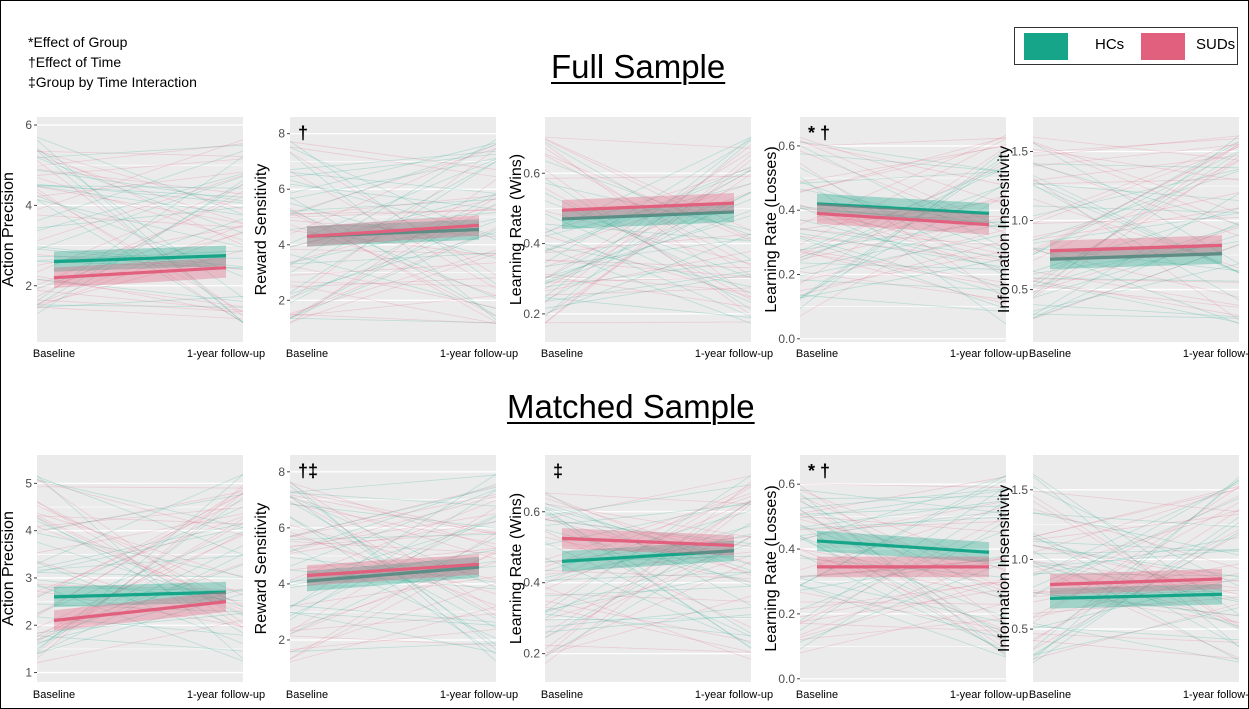 The image size is (1249, 709). What do you see at coordinates (786, 549) in the screenshot?
I see `y-tick-label: 0.4` at bounding box center [786, 549].